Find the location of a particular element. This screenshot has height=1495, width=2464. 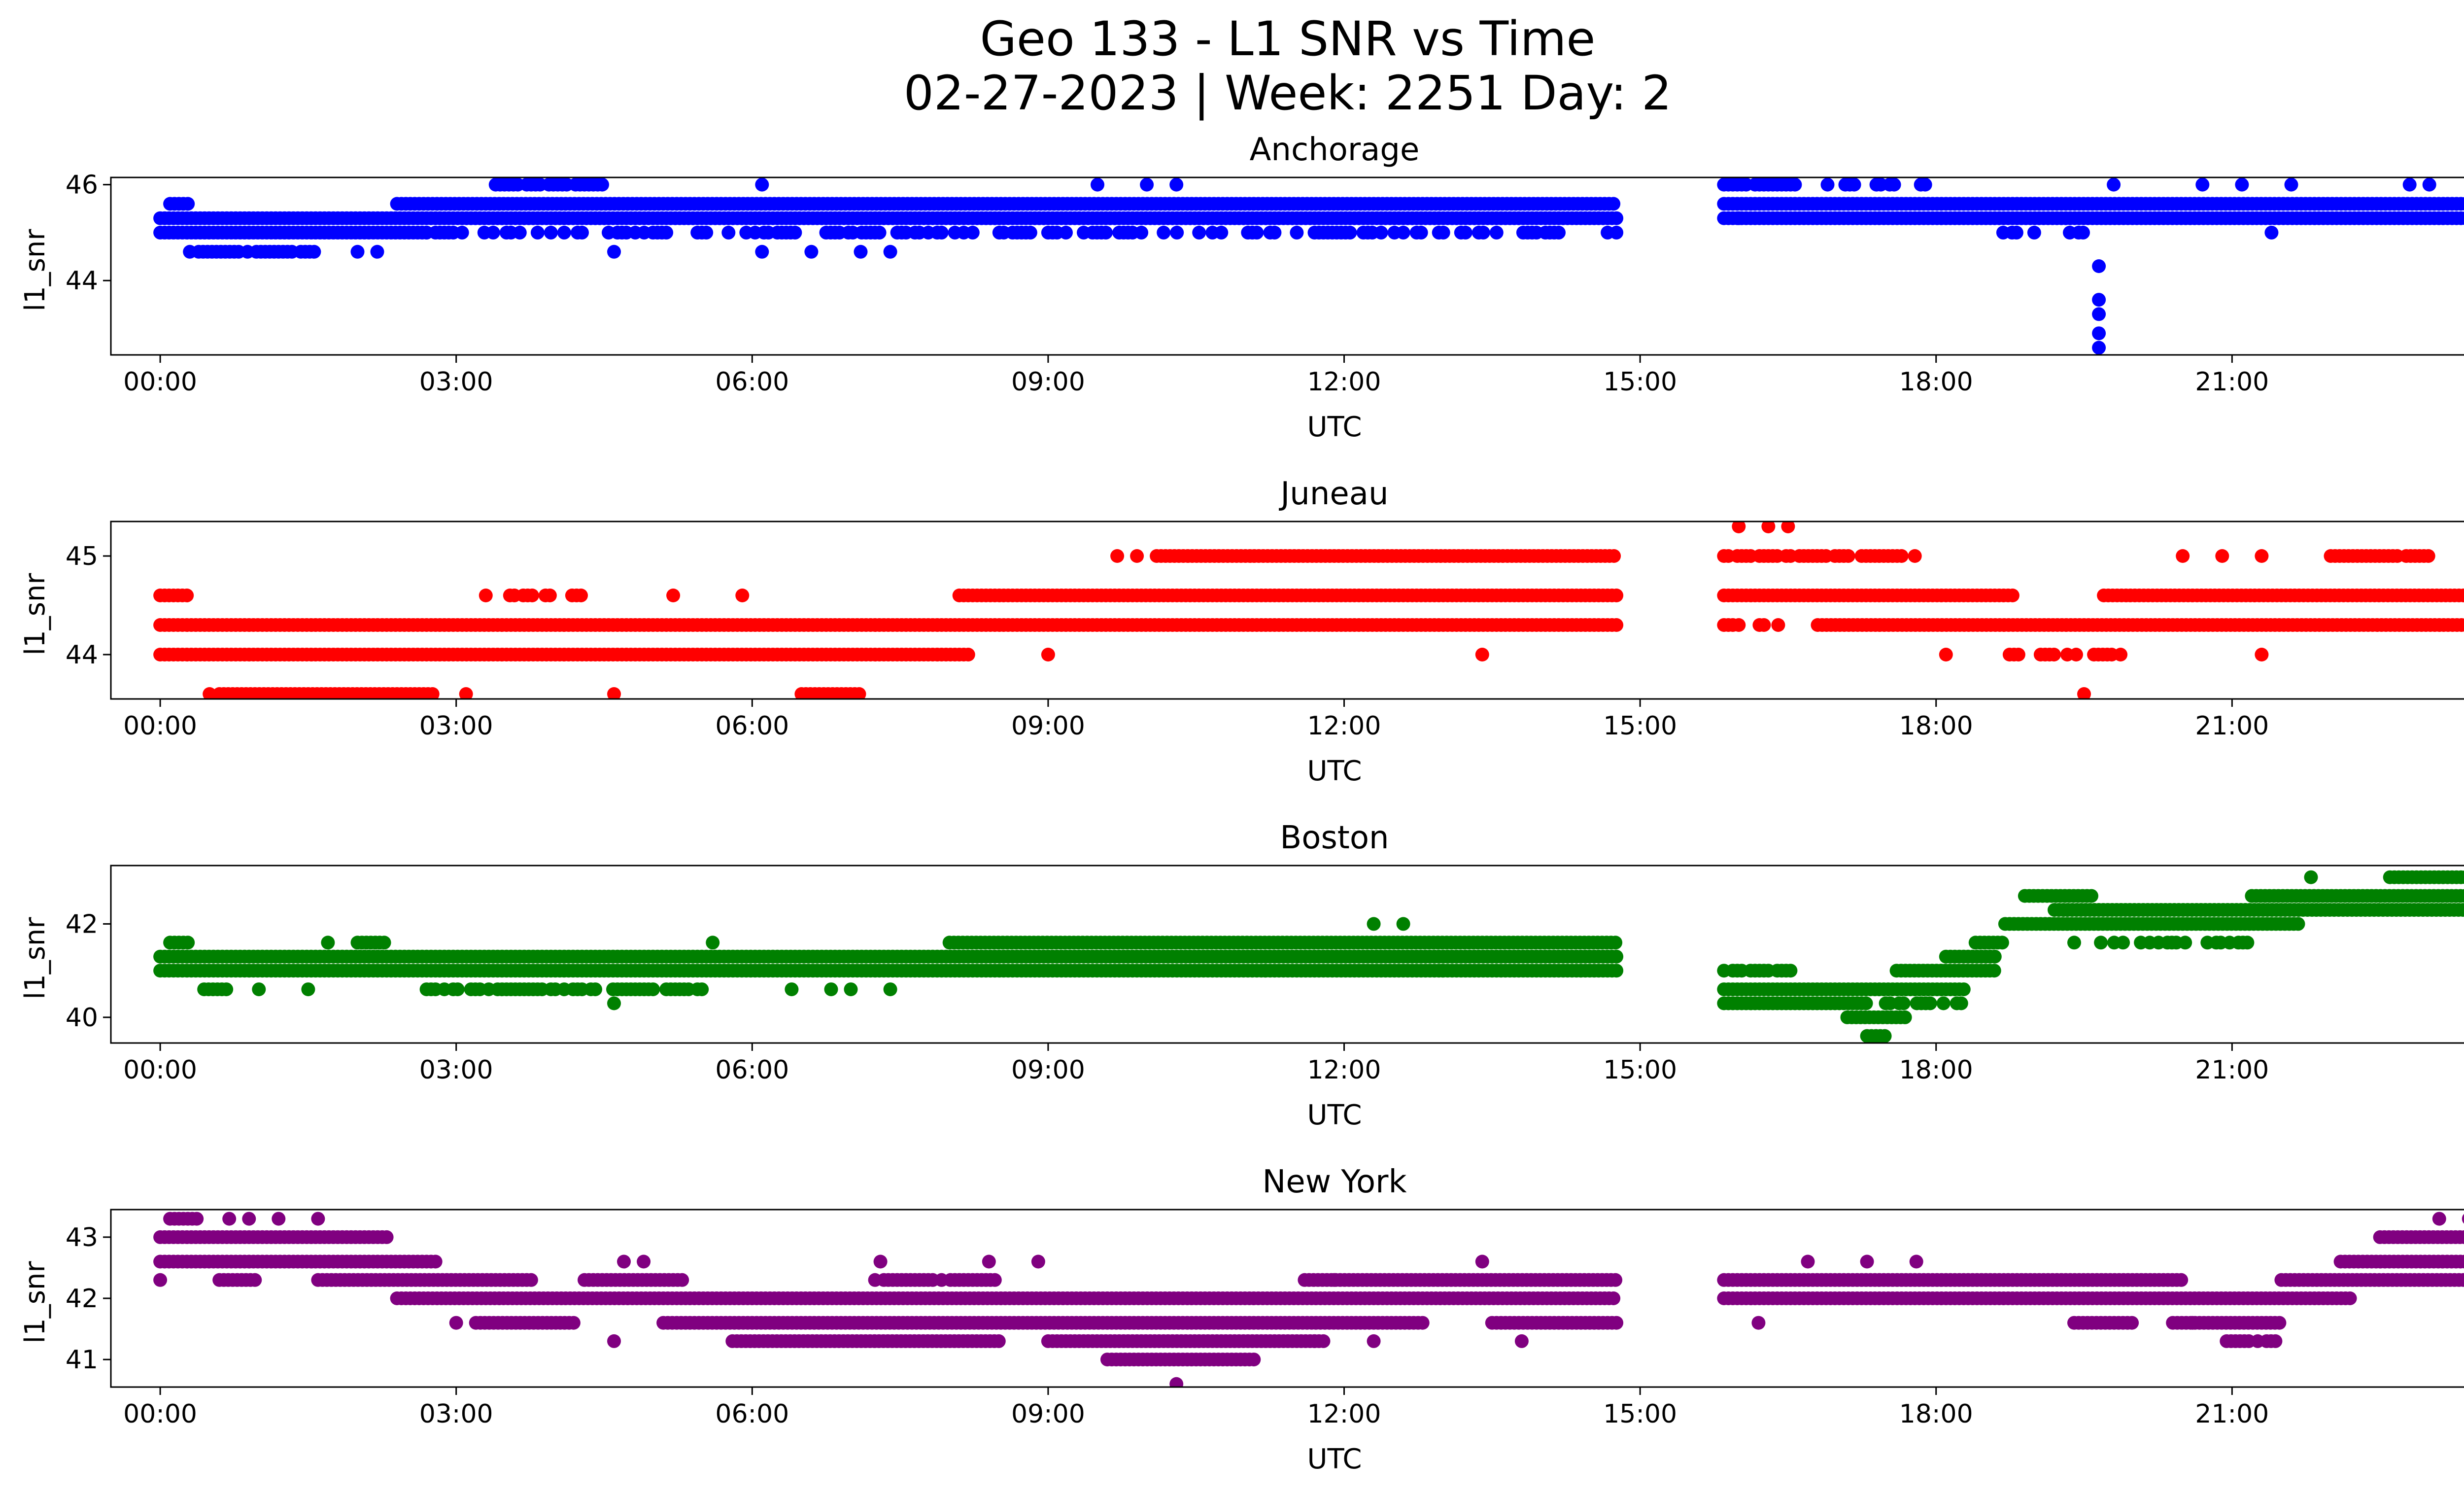

figure-title-line-1: Geo 133 - L1 SNR vs Time is located at coordinates (1288, 39).